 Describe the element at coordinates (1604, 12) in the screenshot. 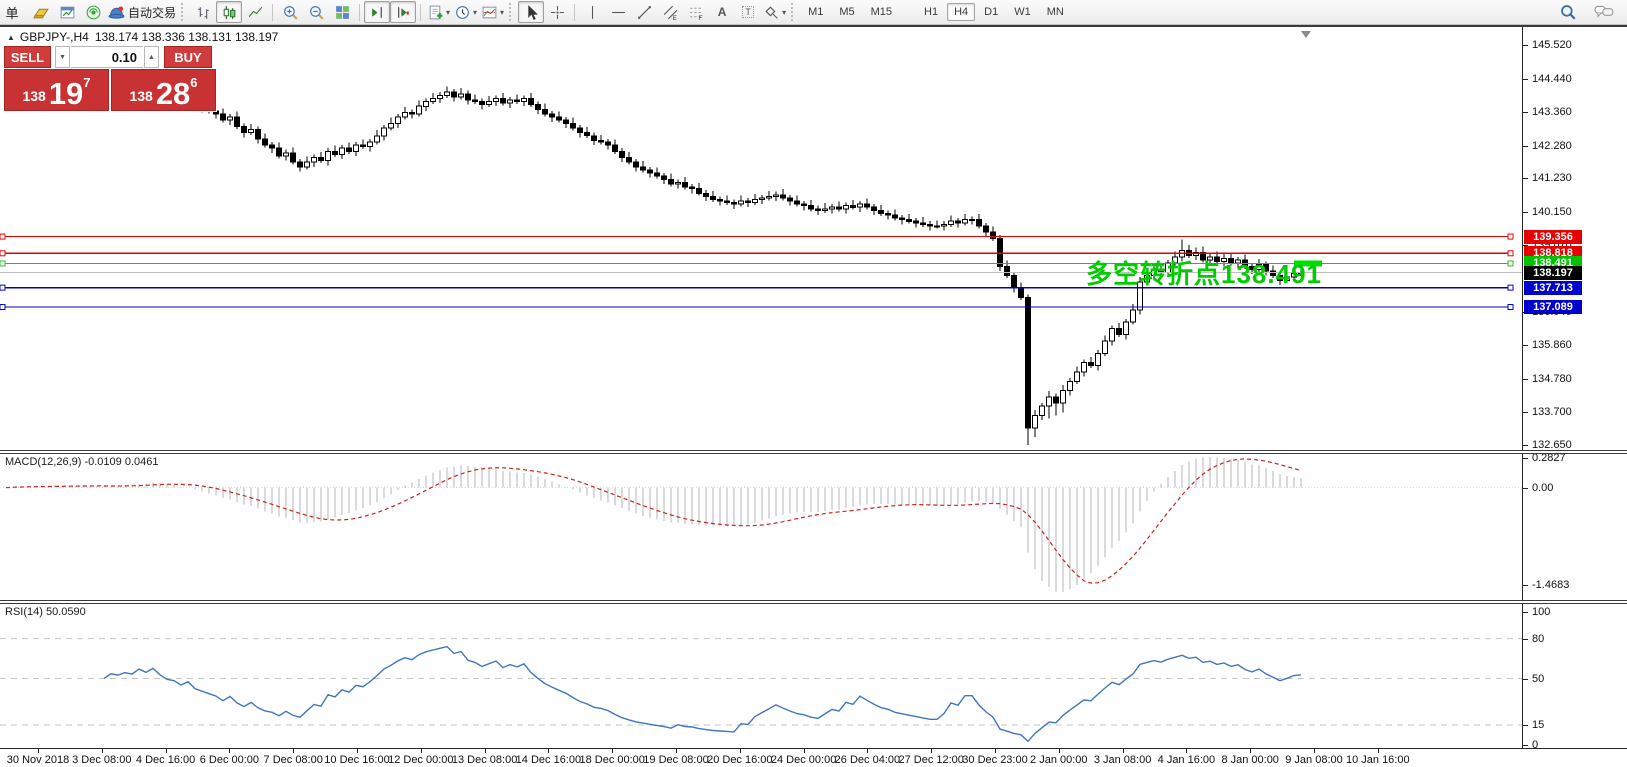

I see `chat-button` at that location.